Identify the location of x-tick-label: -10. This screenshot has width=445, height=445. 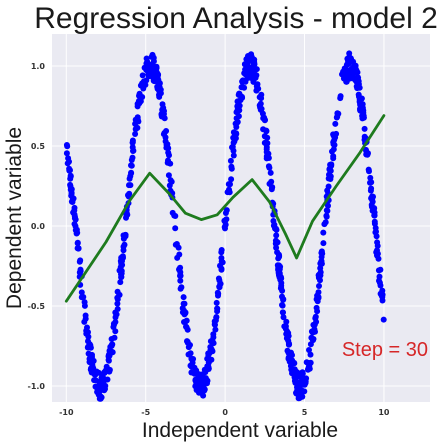
(66, 412).